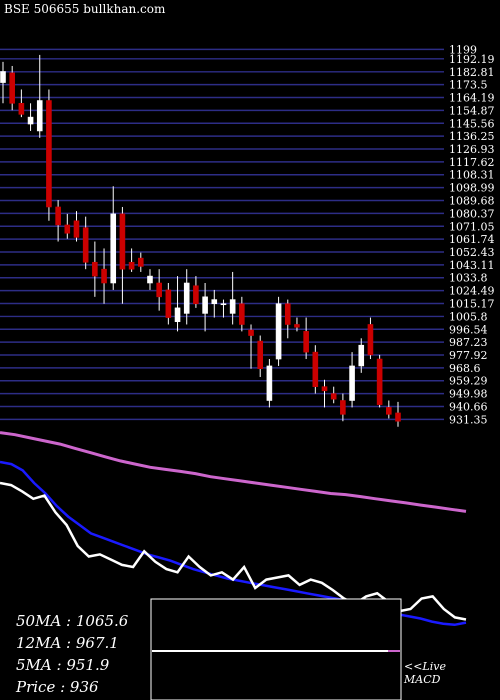 Image resolution: width=500 pixels, height=700 pixels. I want to click on price-tick-label: 931.35, so click(468, 419).